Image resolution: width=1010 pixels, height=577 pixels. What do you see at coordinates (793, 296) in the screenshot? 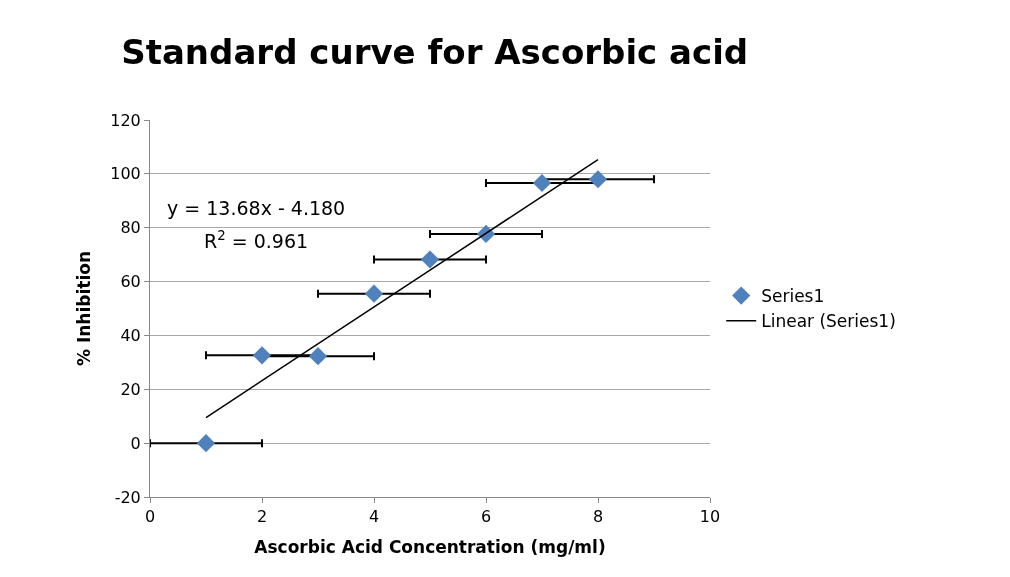
I see `legend-label: Series1` at bounding box center [793, 296].